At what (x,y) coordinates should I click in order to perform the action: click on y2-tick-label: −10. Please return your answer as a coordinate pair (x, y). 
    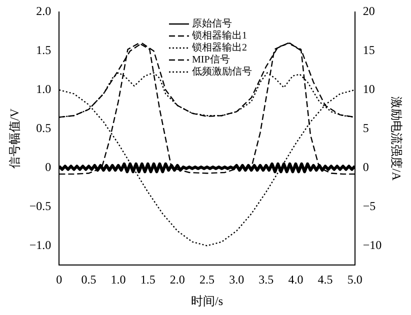
    Looking at the image, I should click on (372, 245).